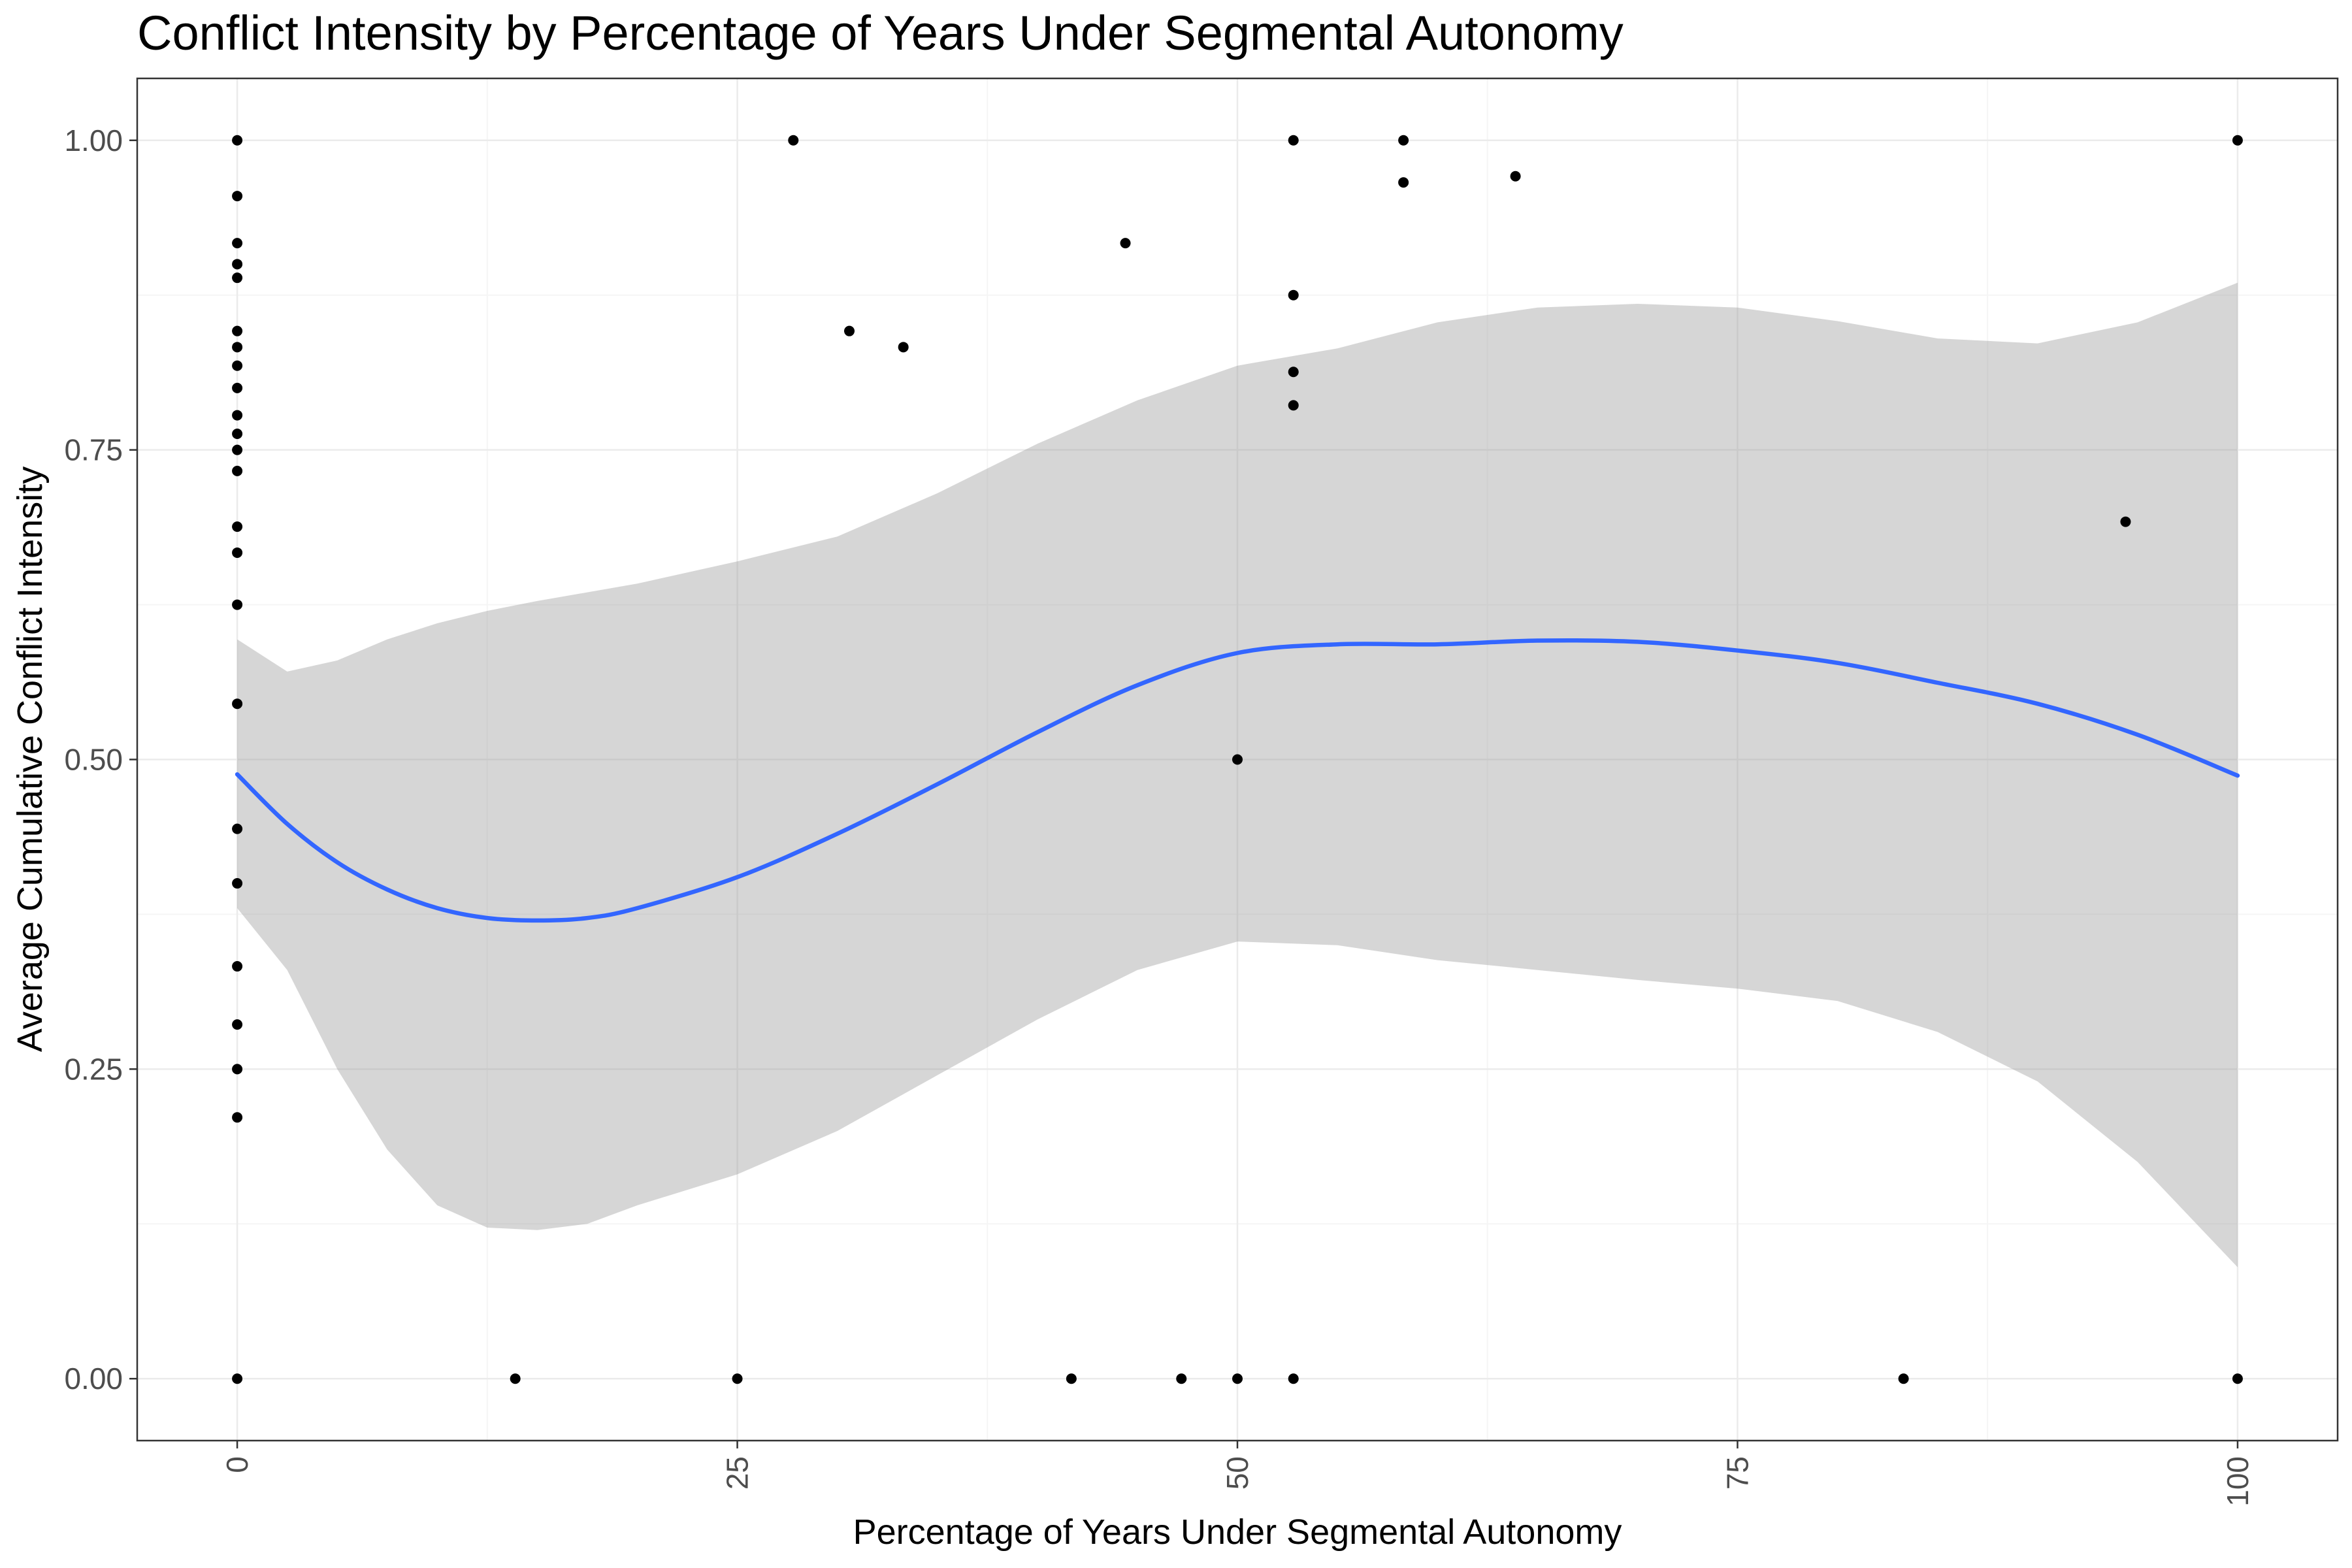  What do you see at coordinates (30, 759) in the screenshot?
I see `y-axis-title: Average Cumulative Conflict Intensity` at bounding box center [30, 759].